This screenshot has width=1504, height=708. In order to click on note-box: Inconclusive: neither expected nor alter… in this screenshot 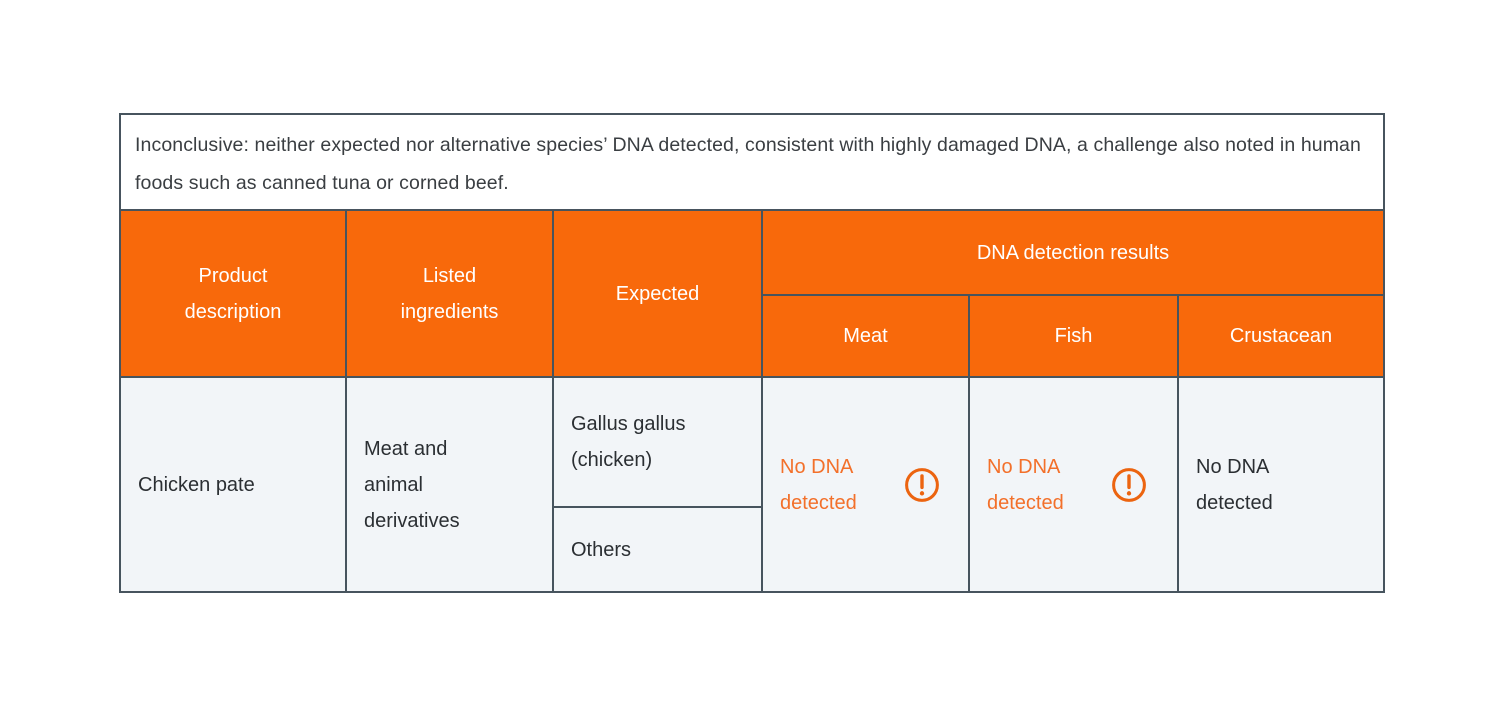, I will do `click(752, 162)`.